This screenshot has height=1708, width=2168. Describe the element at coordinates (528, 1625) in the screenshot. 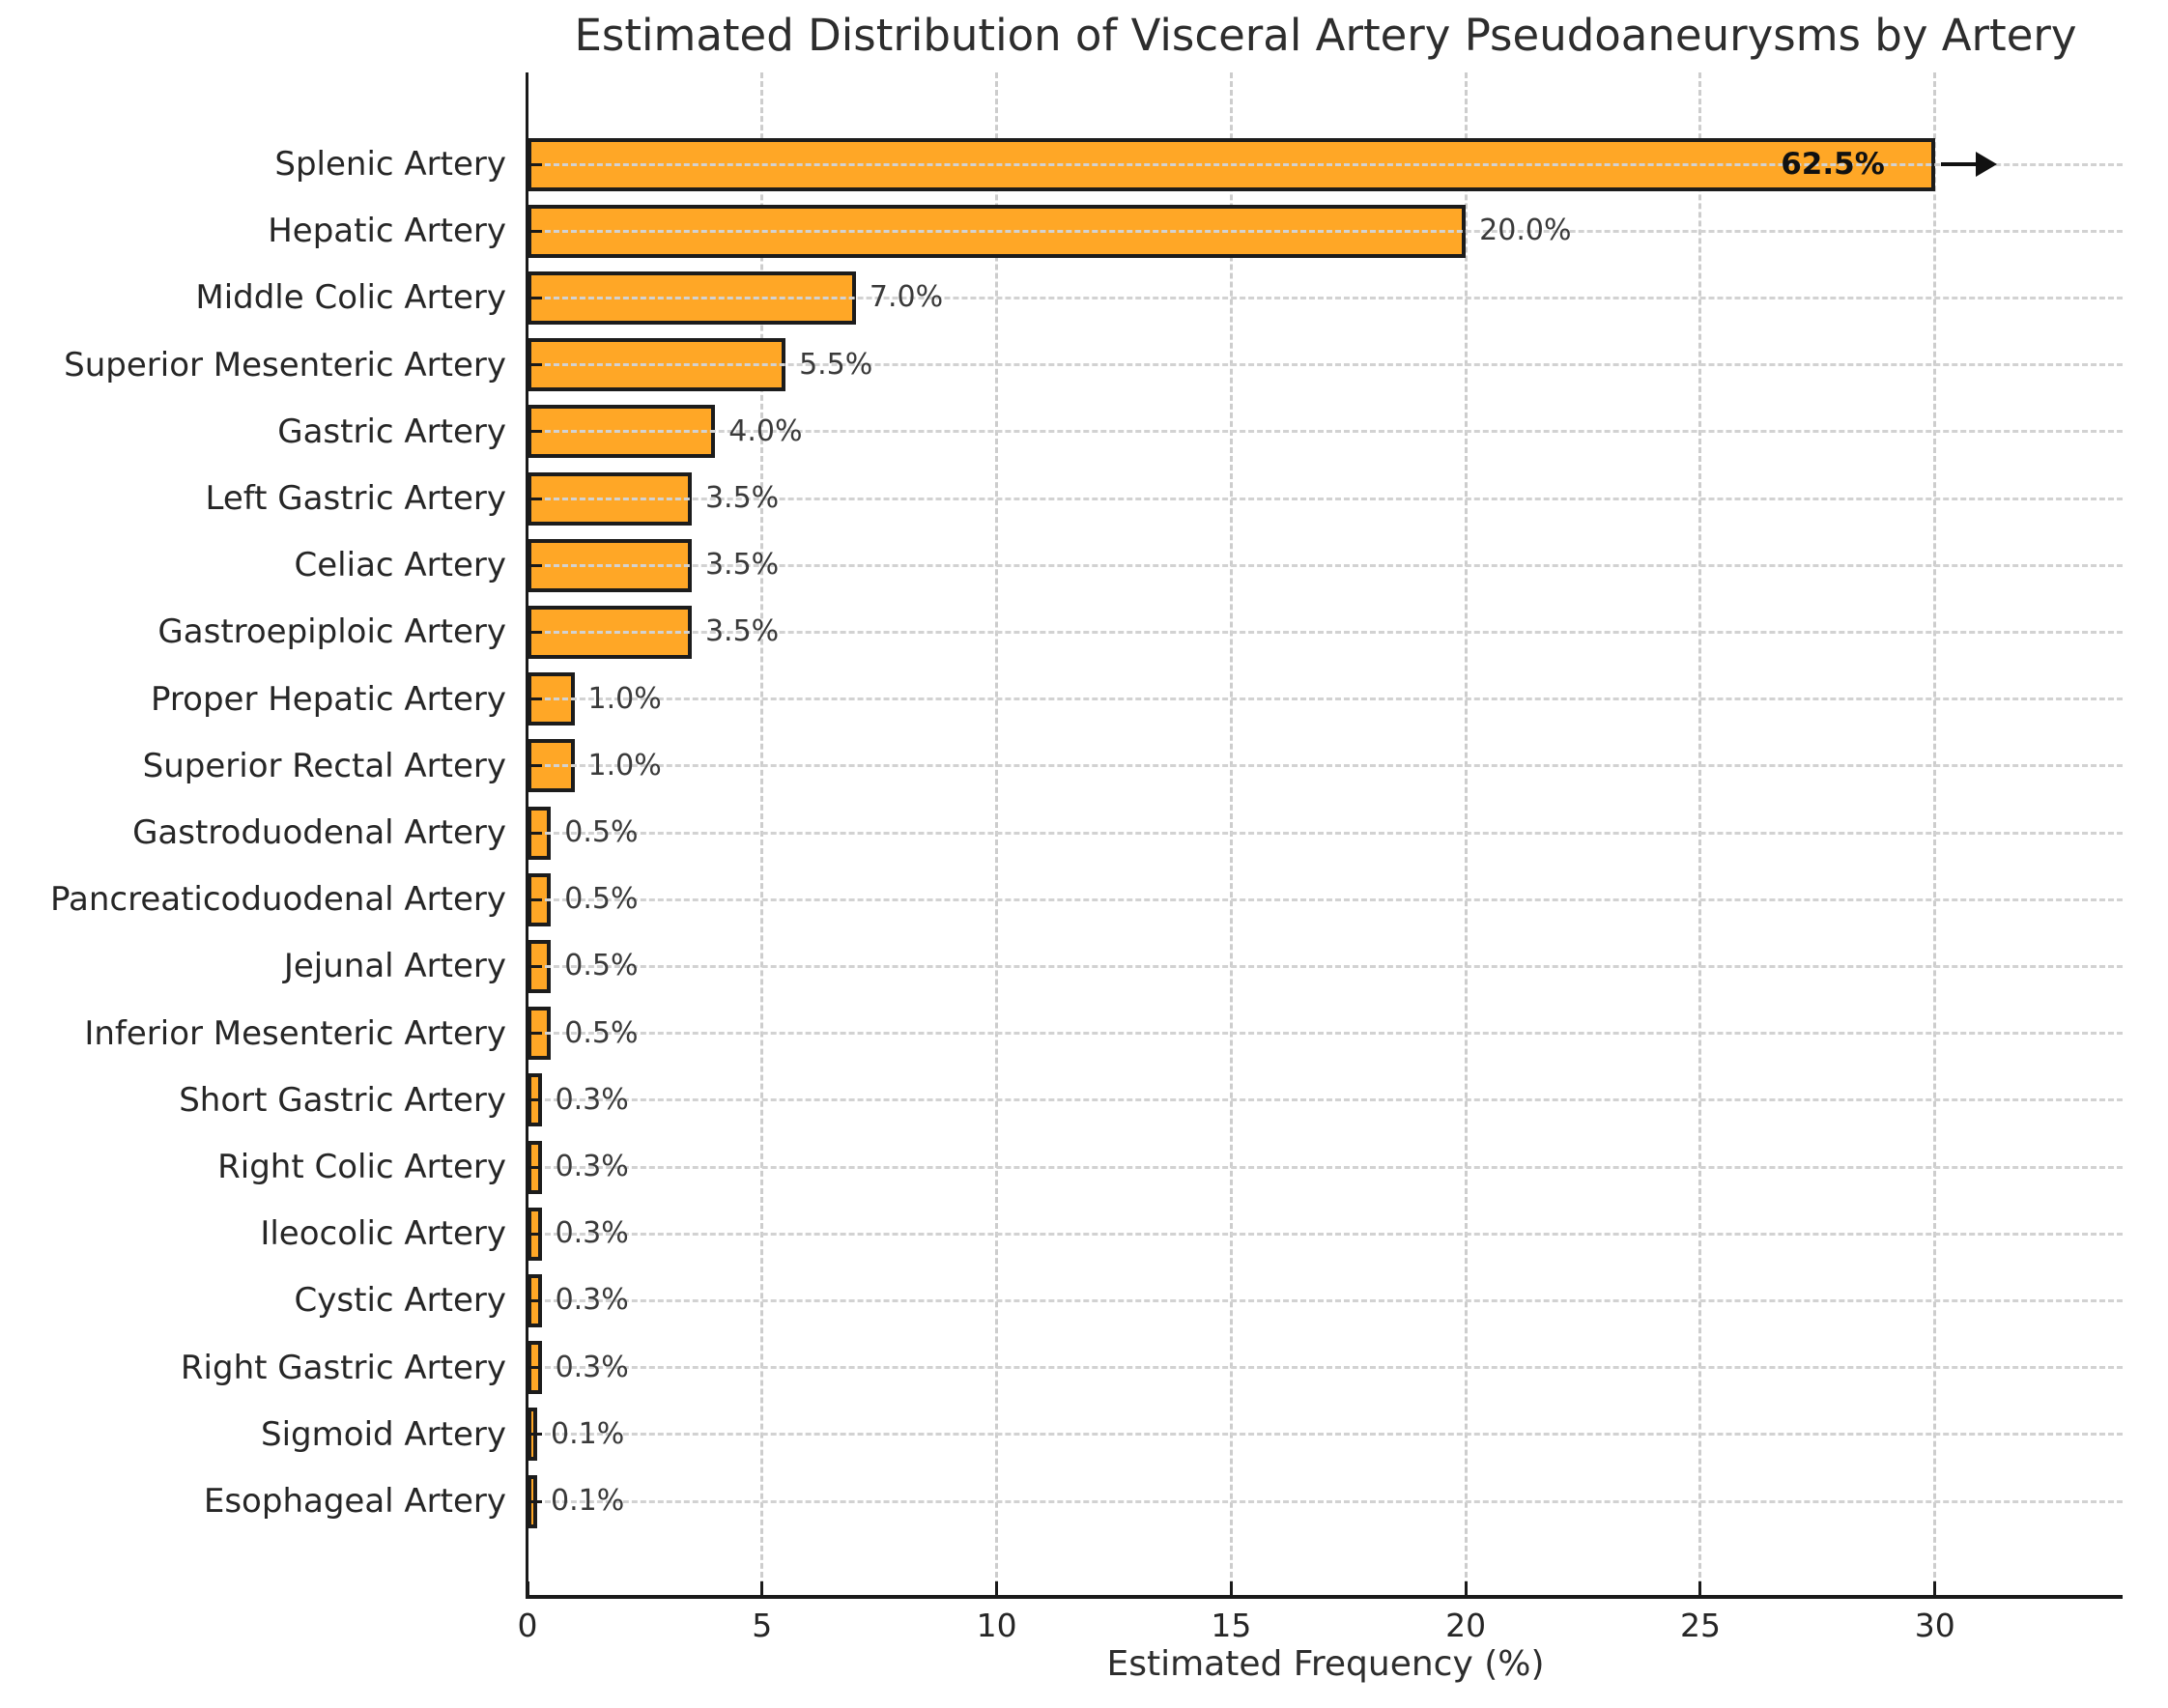

I see `x-tick-label: 0` at that location.